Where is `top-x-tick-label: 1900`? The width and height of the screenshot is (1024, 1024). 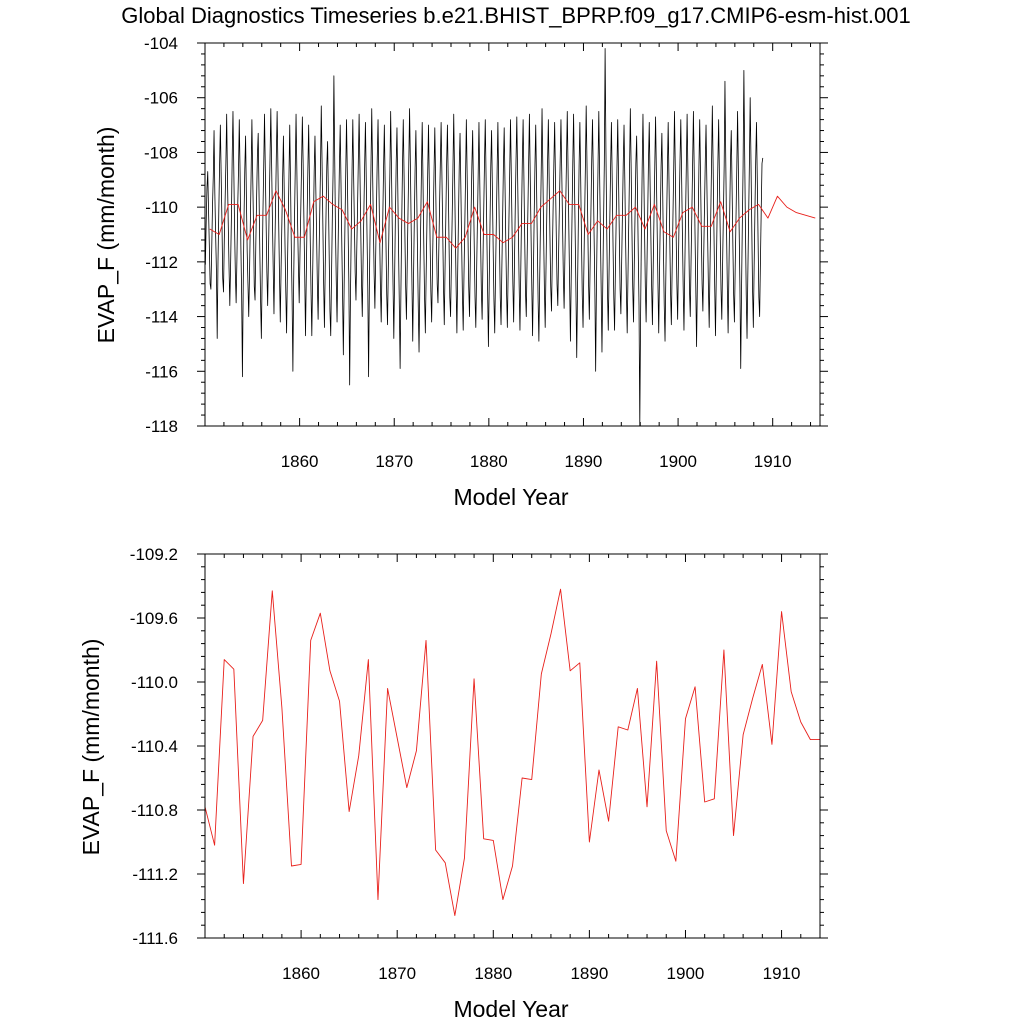 top-x-tick-label: 1900 is located at coordinates (678, 461).